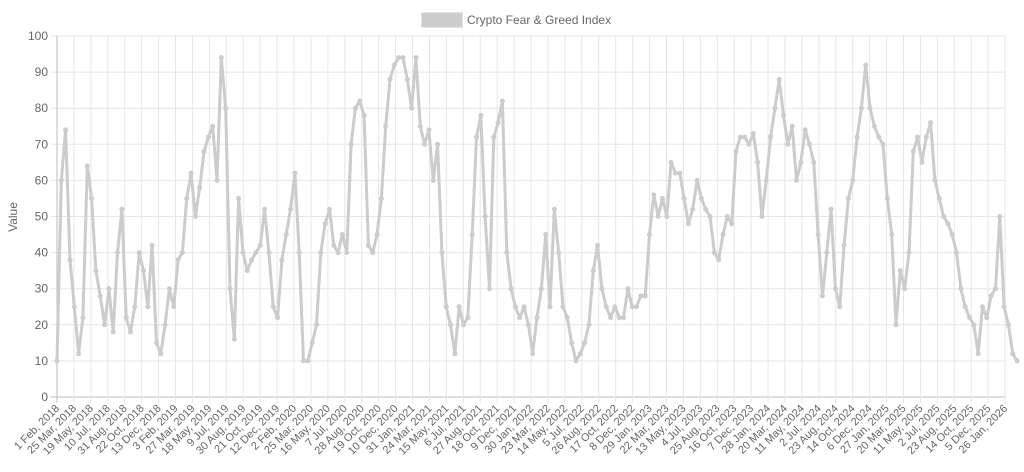  Describe the element at coordinates (42, 361) in the screenshot. I see `y-tick-label: 10` at that location.